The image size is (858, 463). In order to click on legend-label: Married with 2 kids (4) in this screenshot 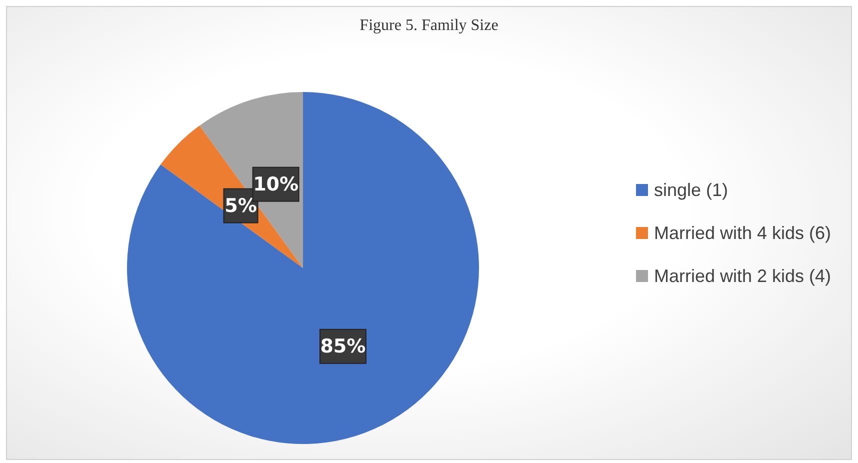, I will do `click(742, 276)`.